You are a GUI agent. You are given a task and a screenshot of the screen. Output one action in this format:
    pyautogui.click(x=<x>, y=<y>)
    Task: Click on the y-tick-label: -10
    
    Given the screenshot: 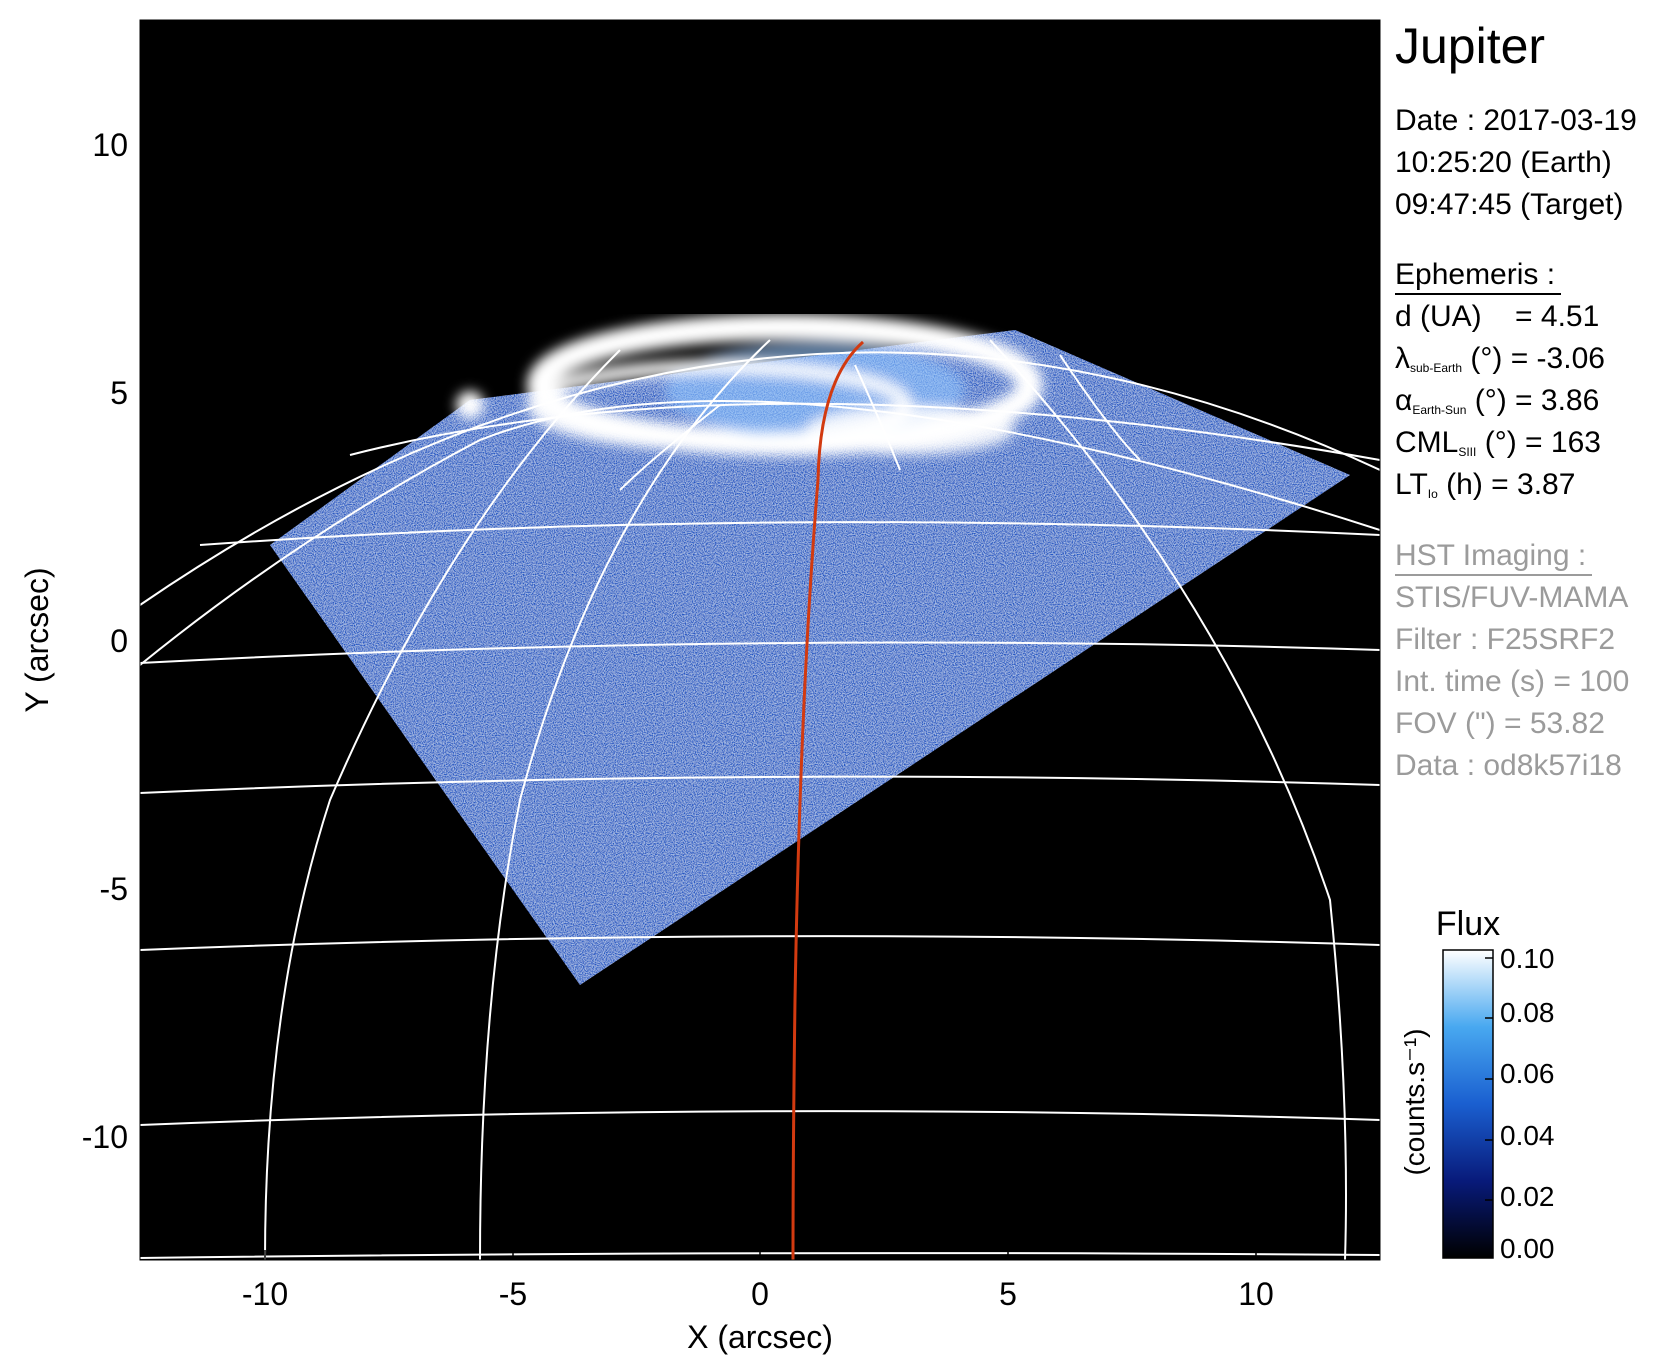 What is the action you would take?
    pyautogui.click(x=105, y=1137)
    